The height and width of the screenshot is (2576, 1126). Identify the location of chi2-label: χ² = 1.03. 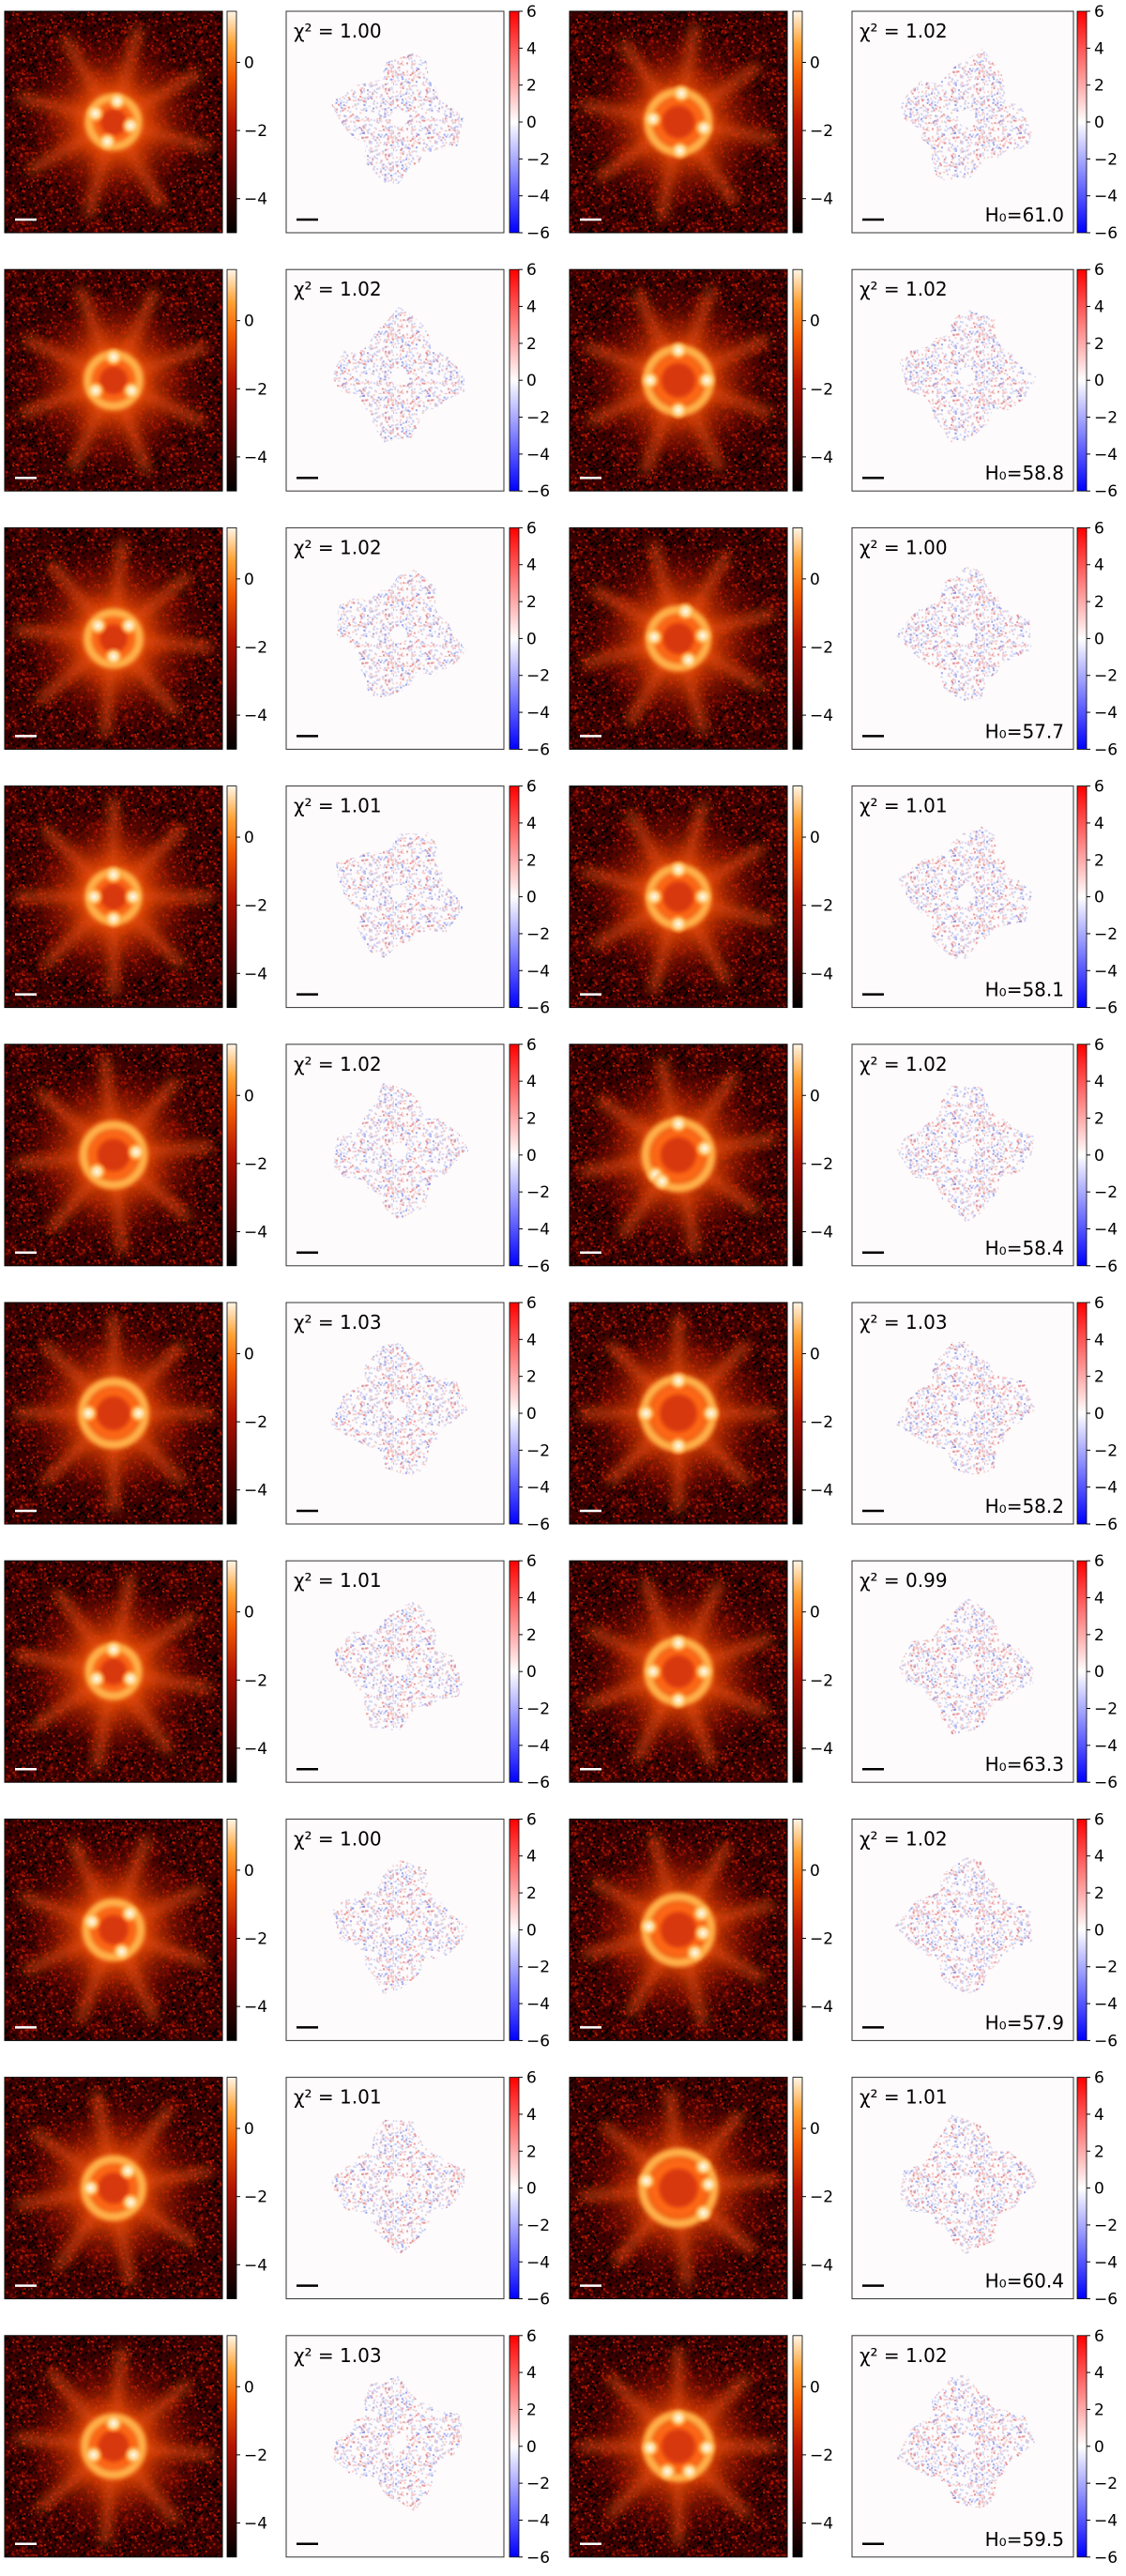
(338, 1322).